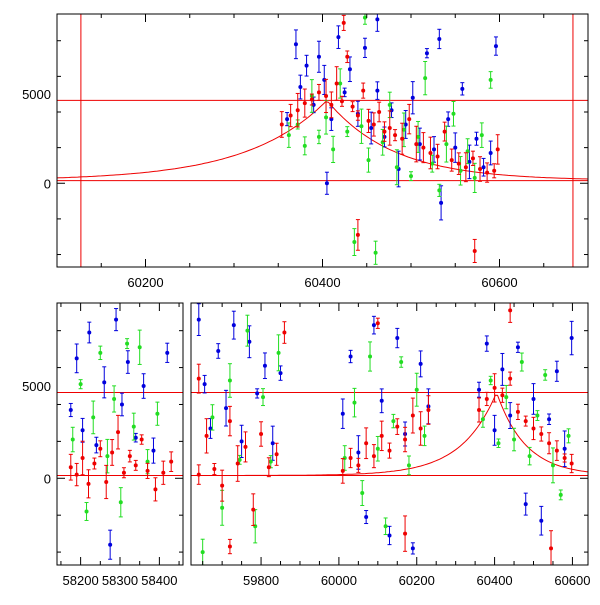 This screenshot has width=600, height=605. I want to click on bottom-seg0-xtick-label: 58300, so click(120, 580).